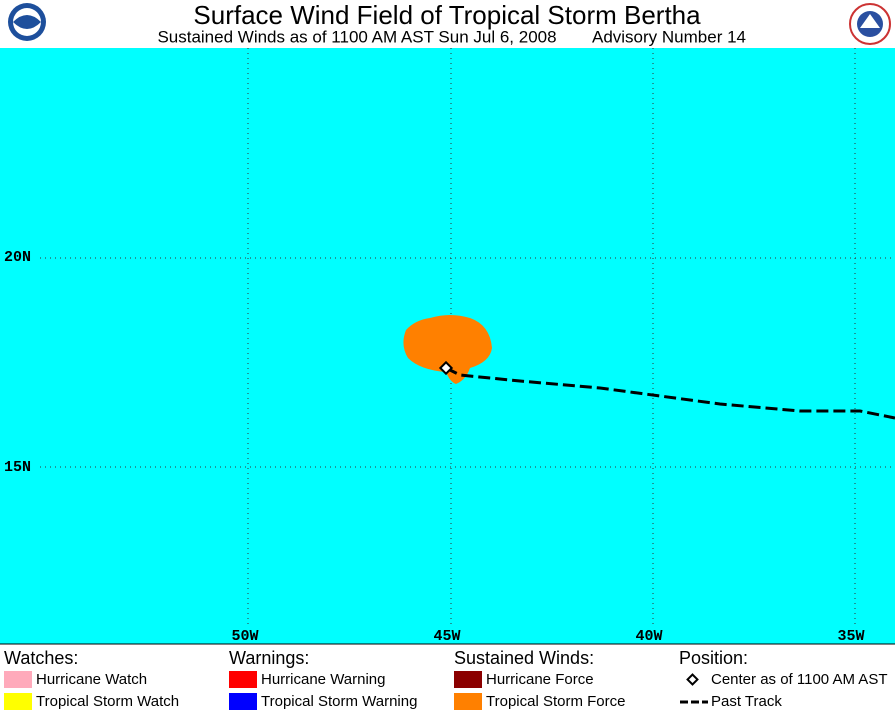  What do you see at coordinates (870, 24) in the screenshot?
I see `nws-logo` at bounding box center [870, 24].